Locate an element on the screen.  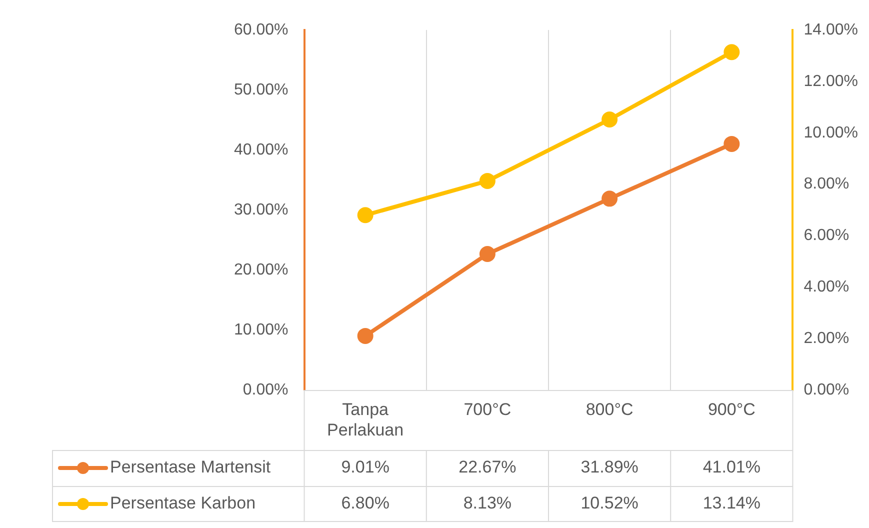
y-tick-label: 60.00% is located at coordinates (261, 29).